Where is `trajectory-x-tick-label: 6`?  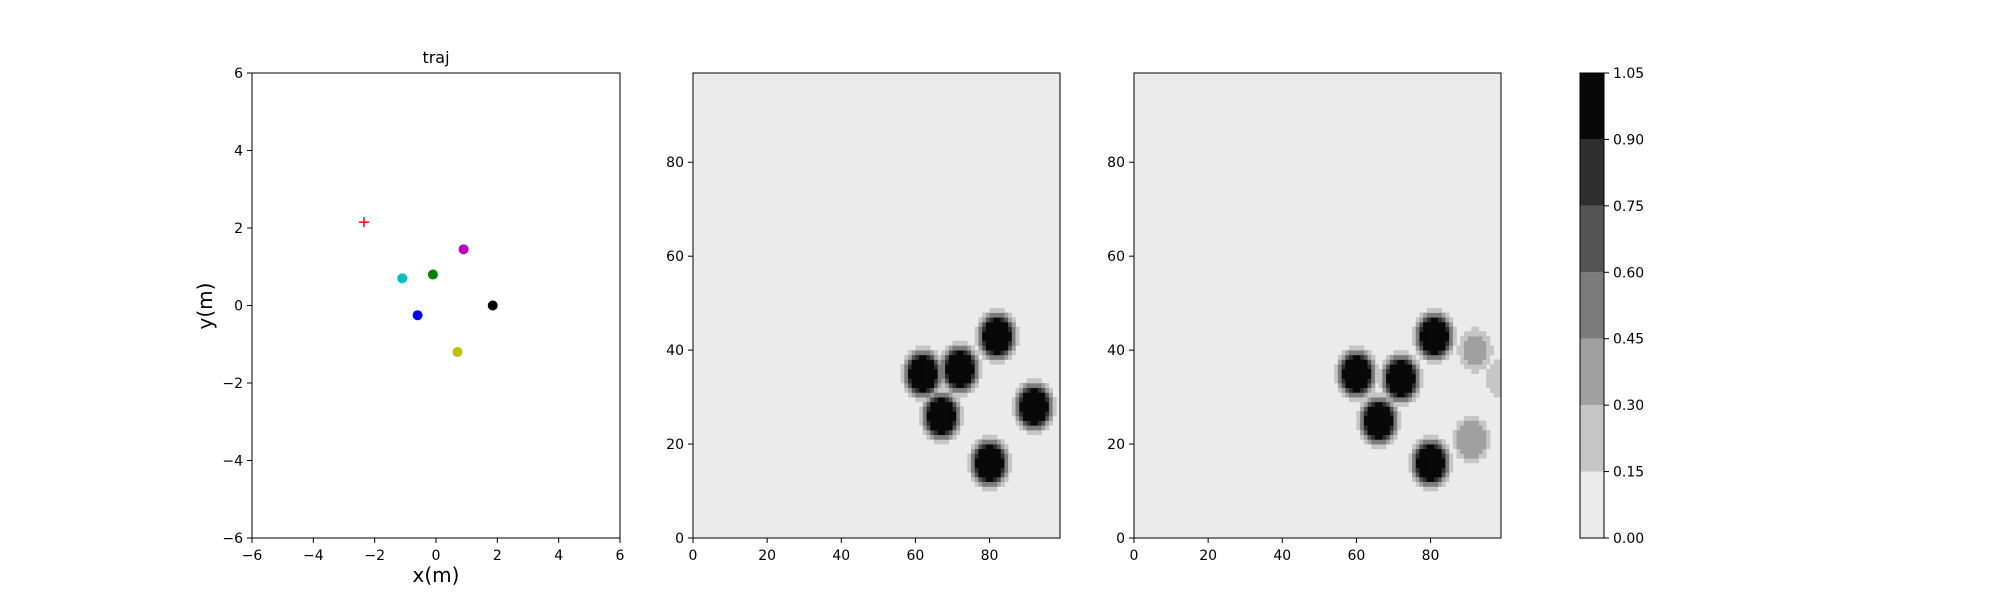
trajectory-x-tick-label: 6 is located at coordinates (620, 556).